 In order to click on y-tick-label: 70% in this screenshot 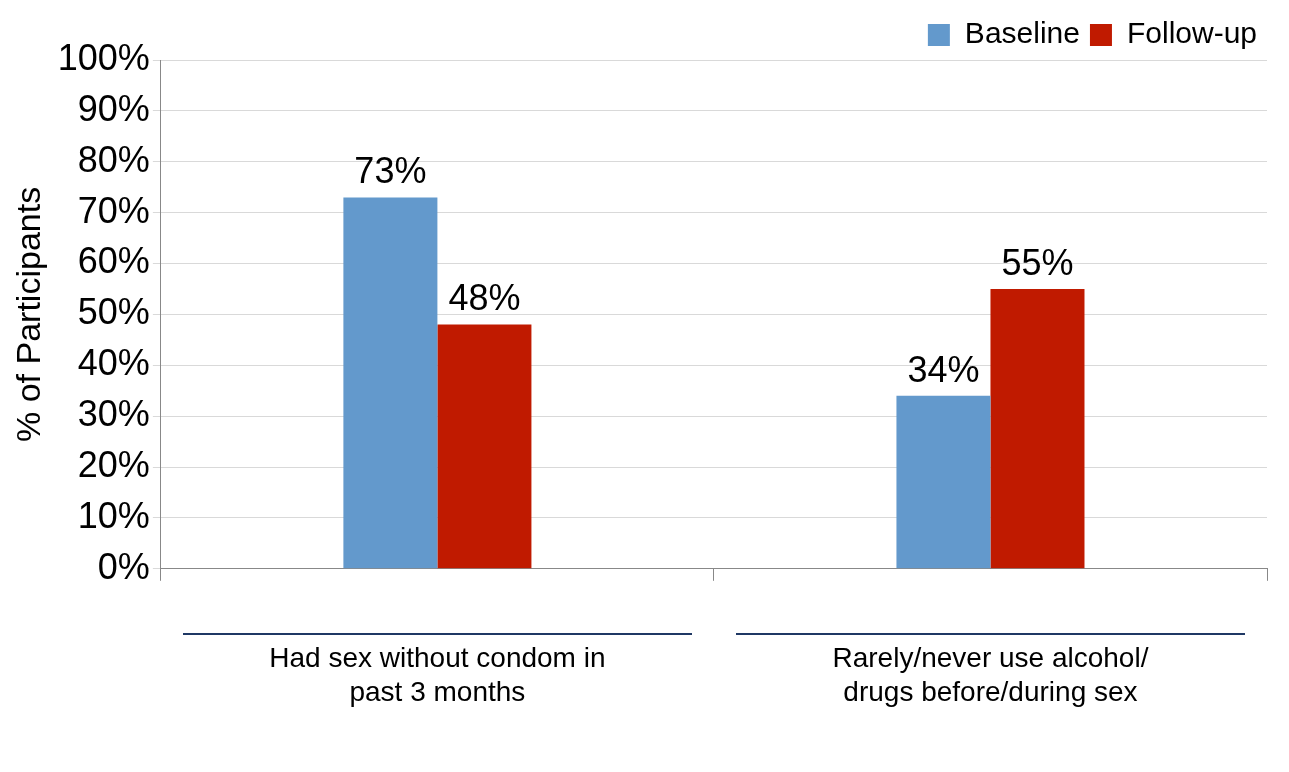, I will do `click(113, 210)`.